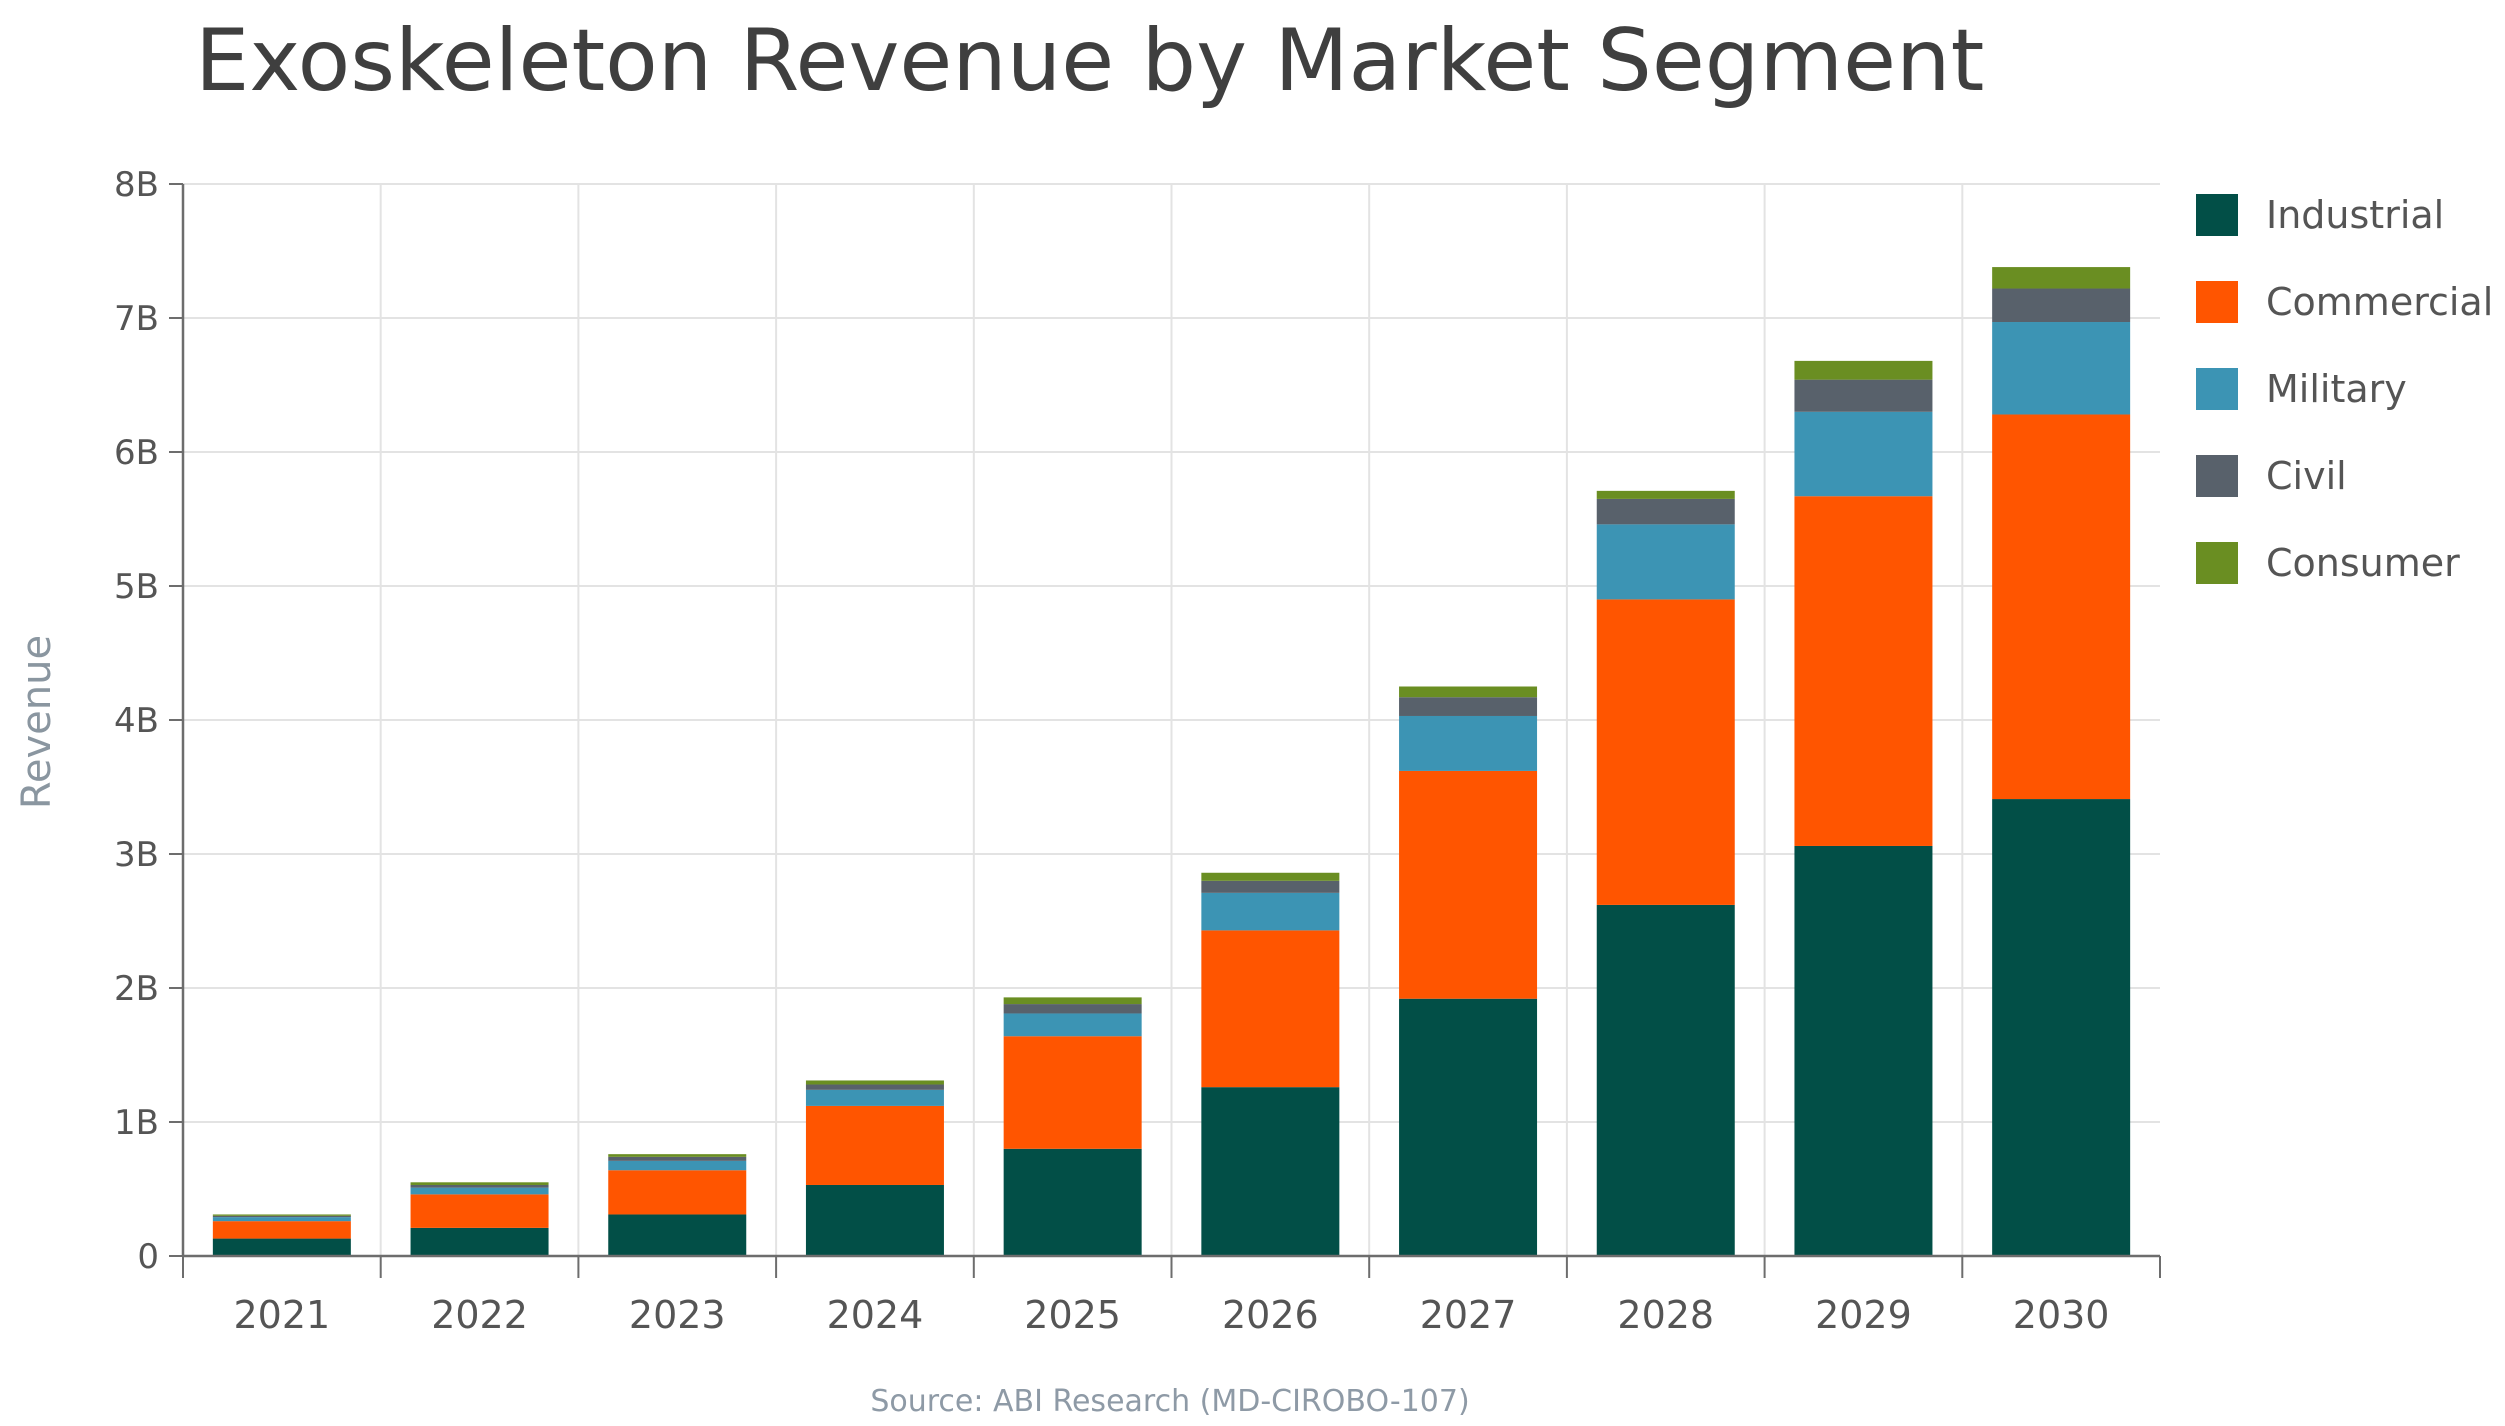 This screenshot has height=1426, width=2505. I want to click on bar-commercial-2021, so click(281, 1230).